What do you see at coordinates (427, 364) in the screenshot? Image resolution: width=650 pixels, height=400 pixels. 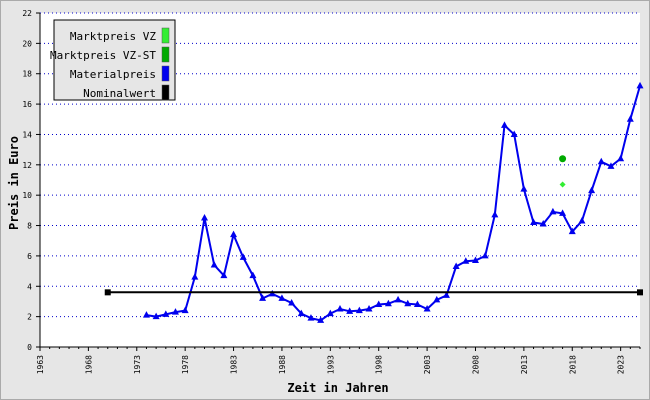 I see `x-tick-label: 2003` at bounding box center [427, 364].